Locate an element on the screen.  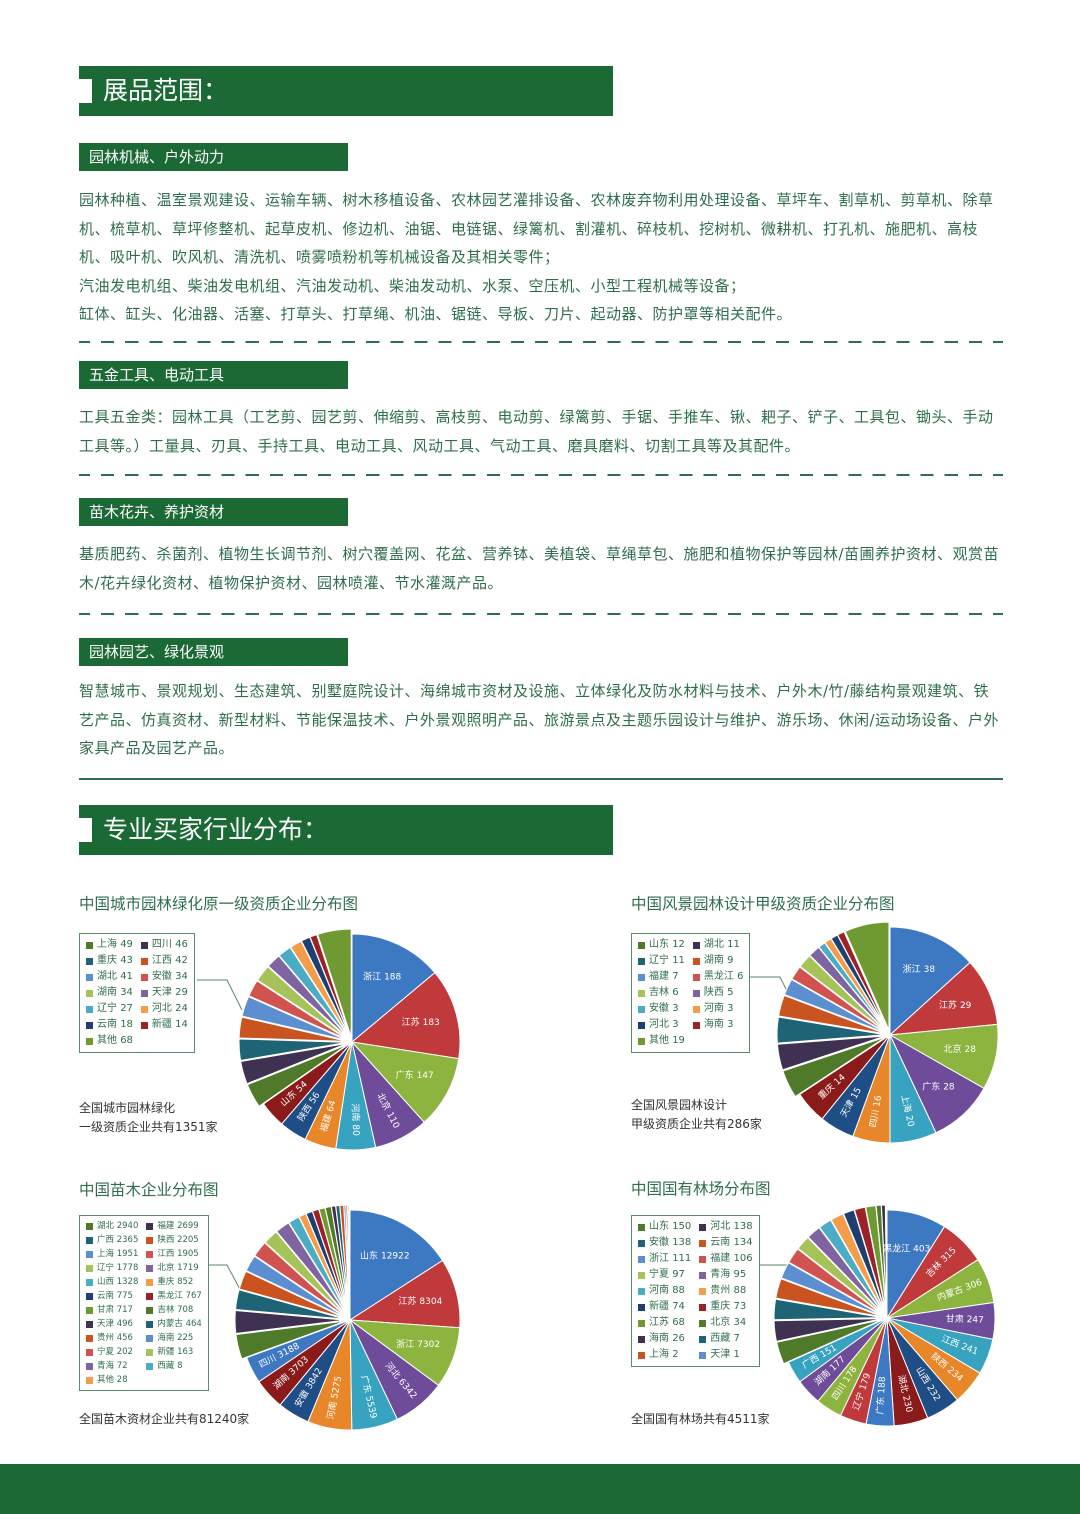
pie-slice-新疆 is located at coordinates (864, 1261).